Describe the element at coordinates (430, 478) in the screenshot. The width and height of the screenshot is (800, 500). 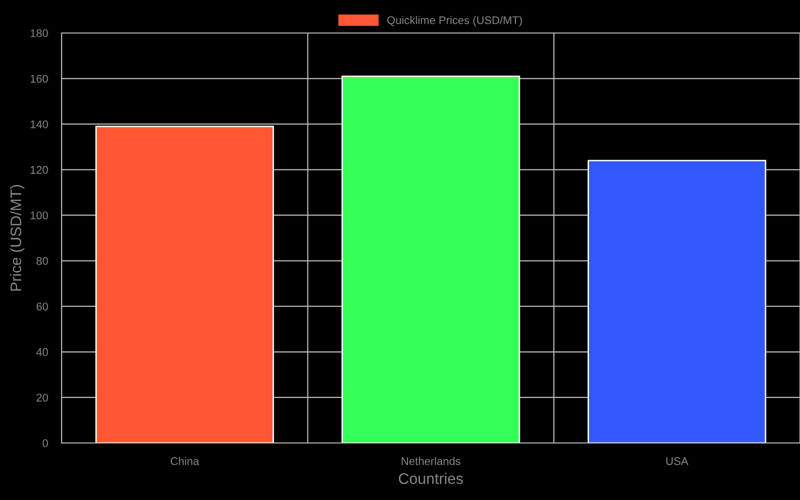
I see `x-axis-title: Countries` at that location.